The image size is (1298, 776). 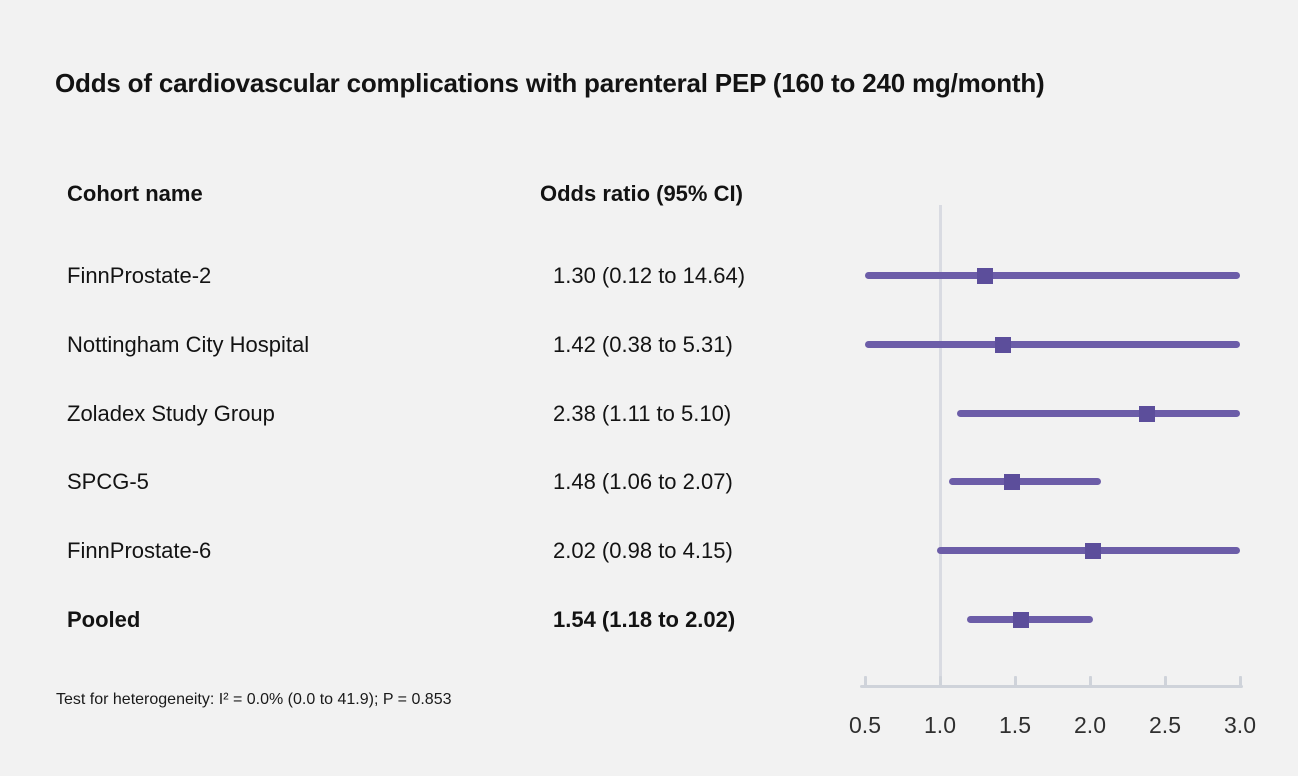 I want to click on column-header-odds-ratio: Odds ratio (95% CI), so click(x=641, y=193).